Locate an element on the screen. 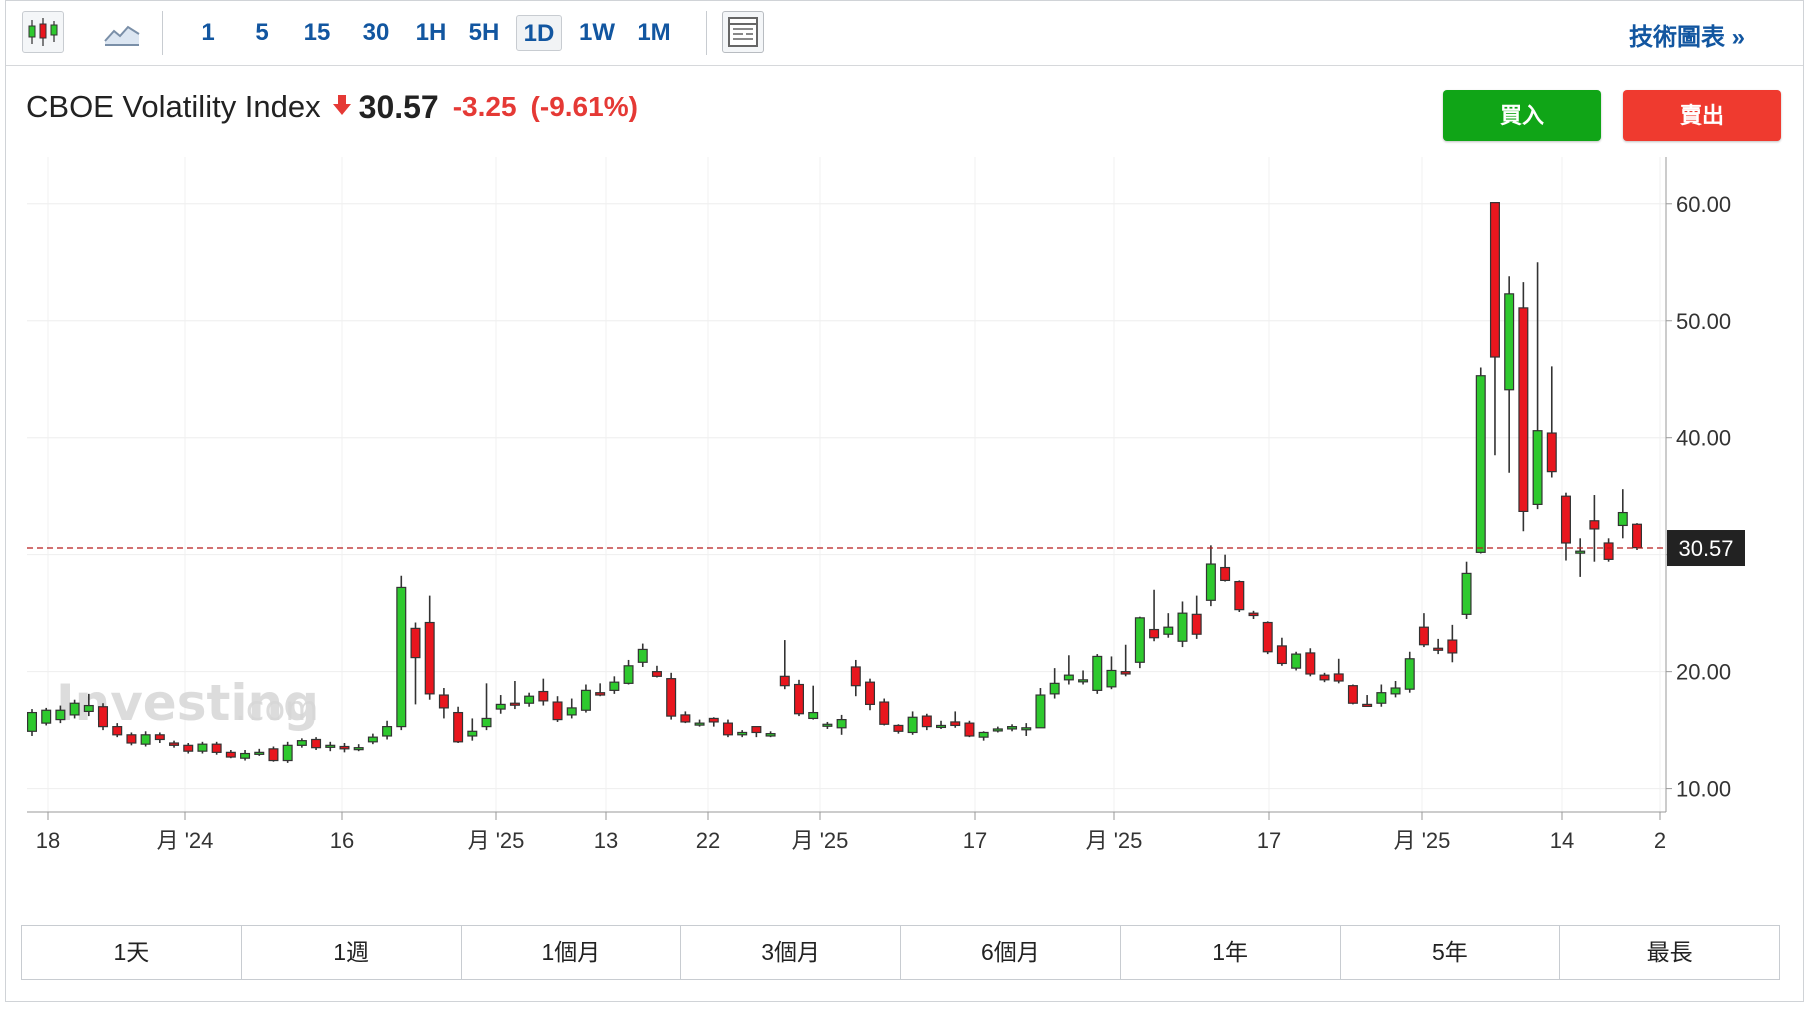 The width and height of the screenshot is (1809, 1009). technical-chart-link: 技術圖表 » is located at coordinates (1686, 37).